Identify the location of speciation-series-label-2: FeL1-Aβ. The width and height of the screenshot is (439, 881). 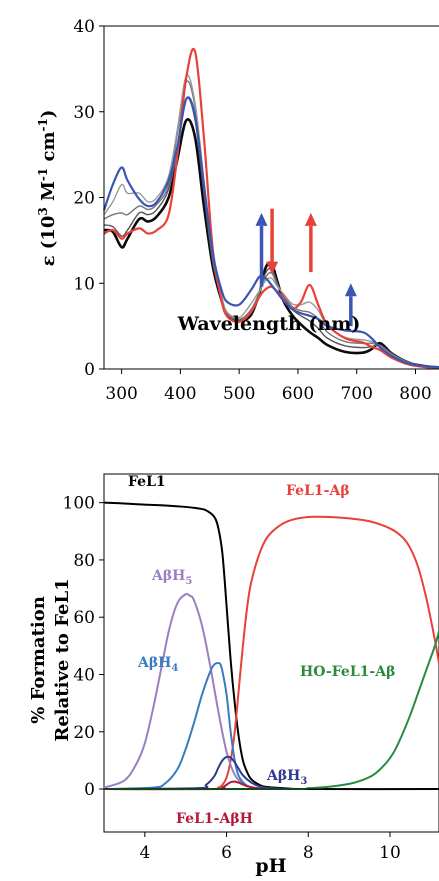
(318, 491).